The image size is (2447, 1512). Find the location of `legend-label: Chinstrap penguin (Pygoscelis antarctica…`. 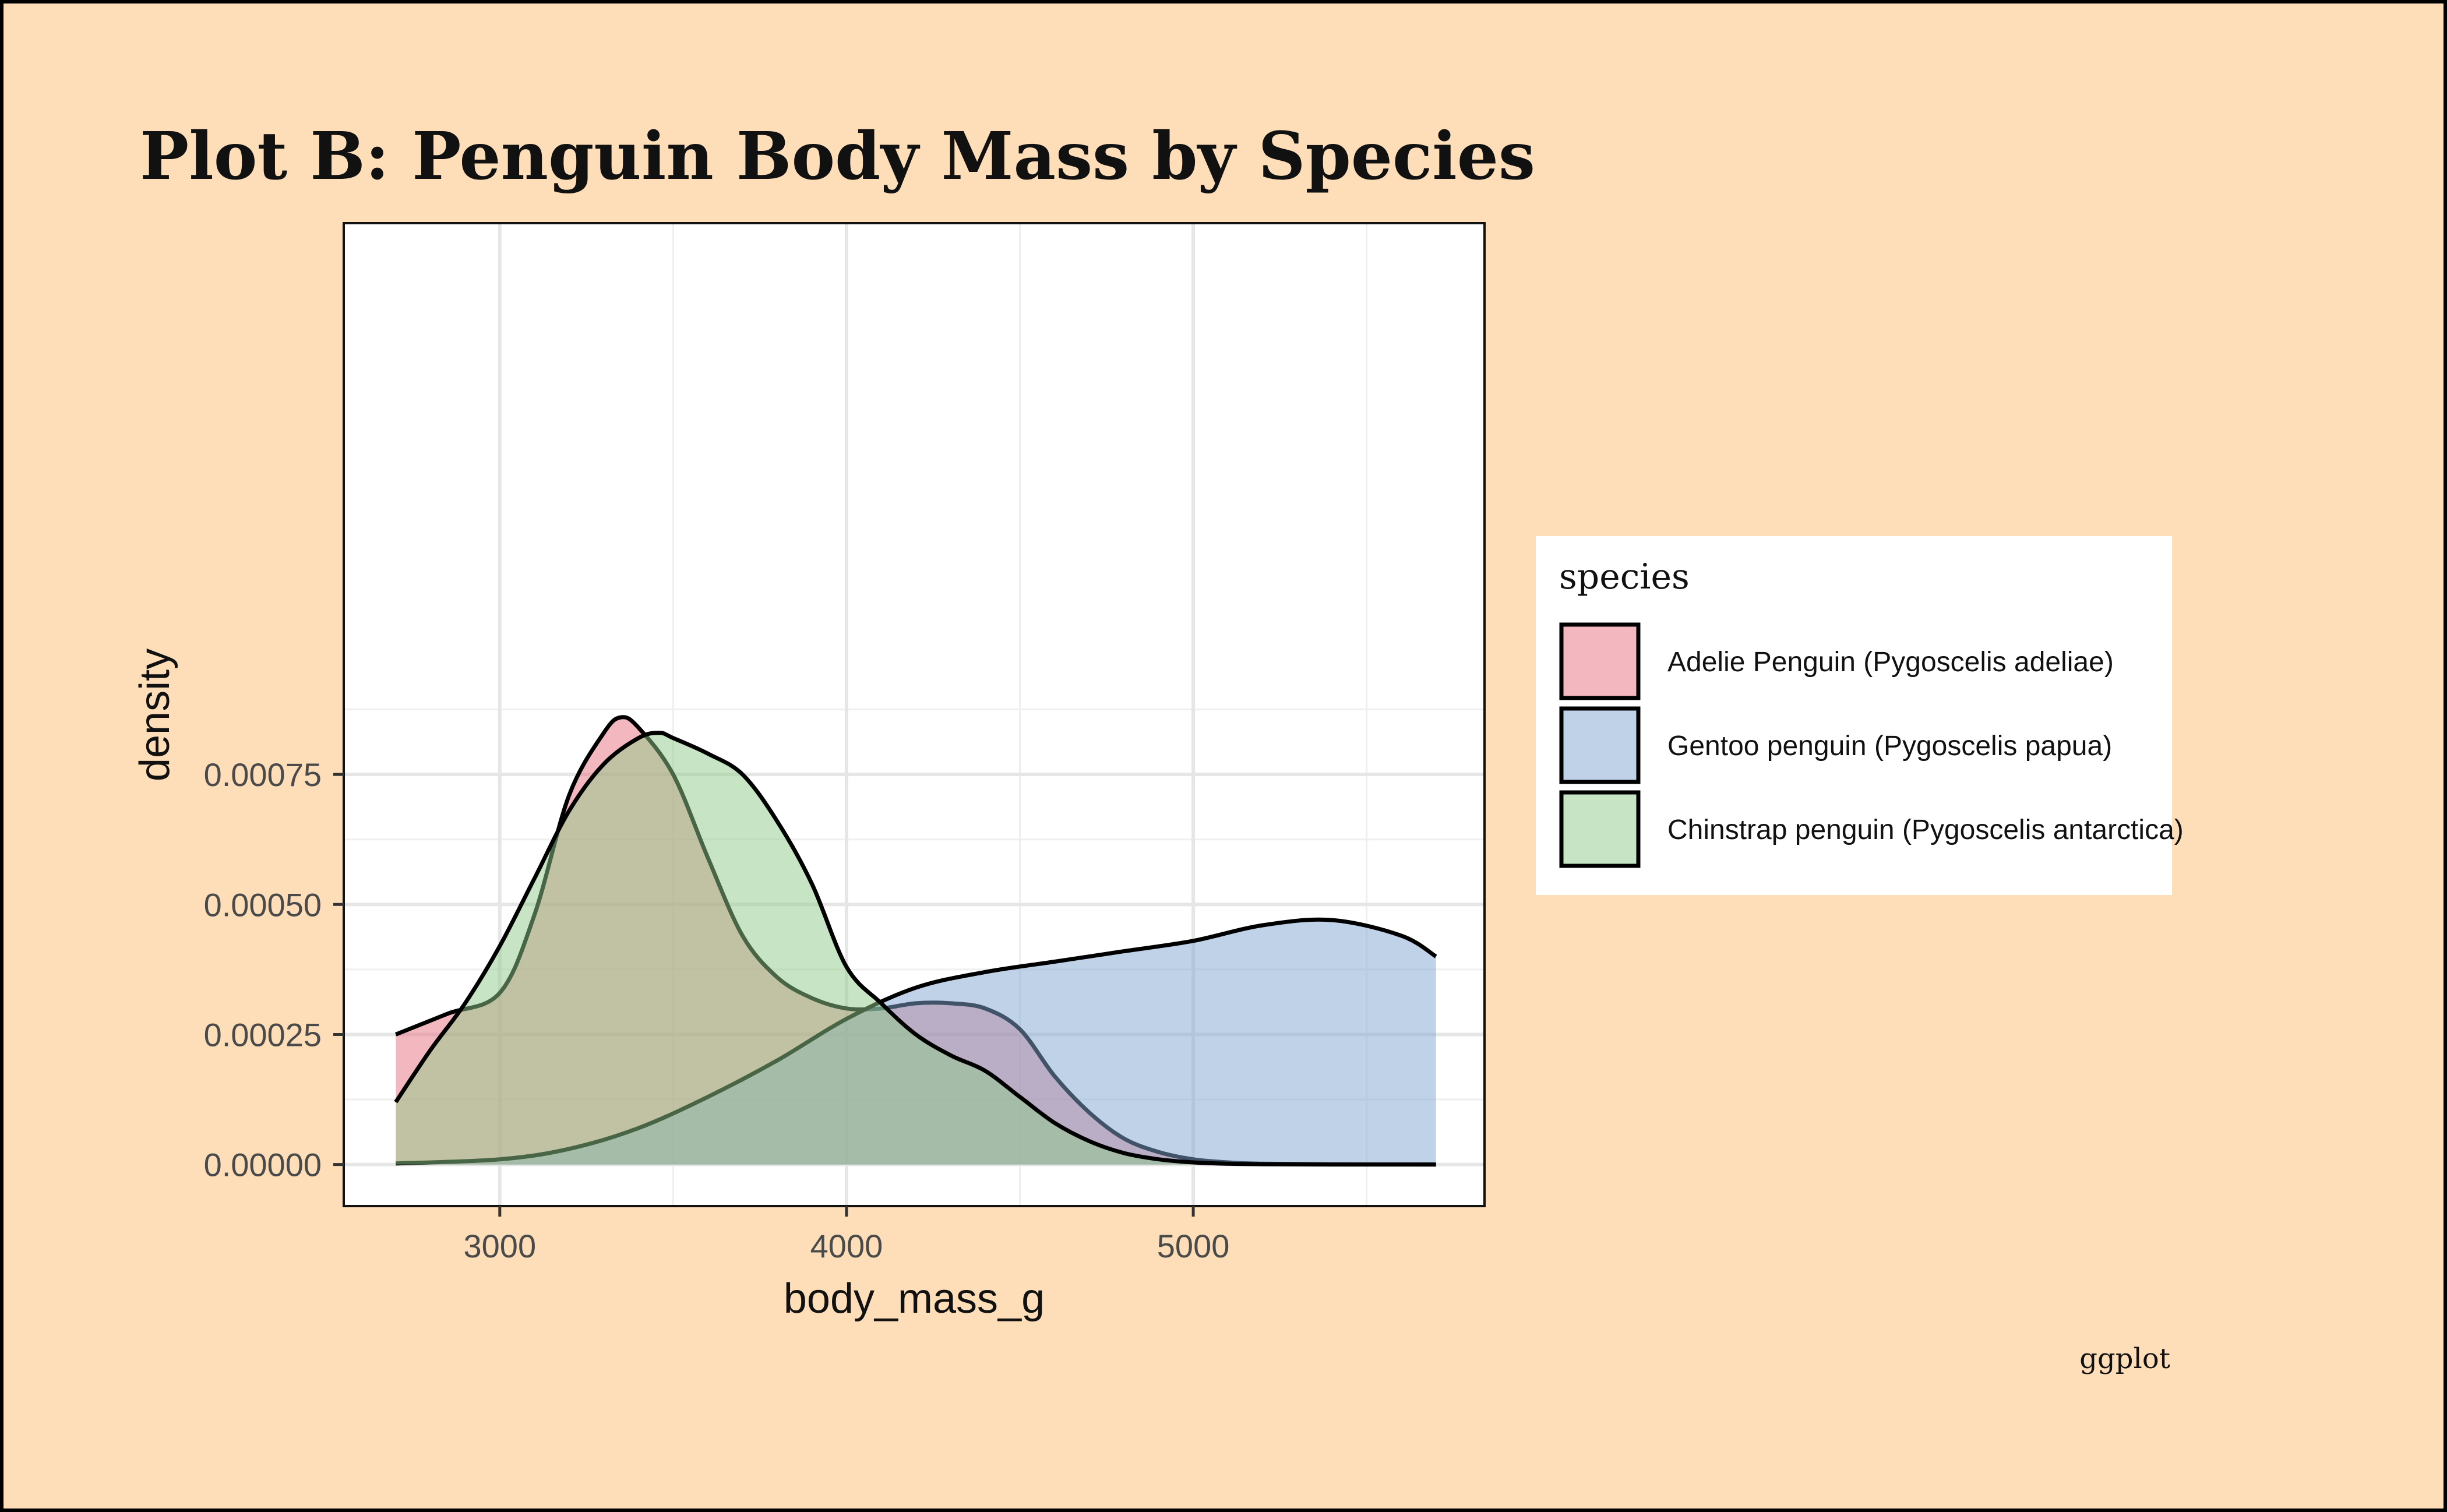

legend-label: Chinstrap penguin (Pygoscelis antarctica… is located at coordinates (1925, 830).